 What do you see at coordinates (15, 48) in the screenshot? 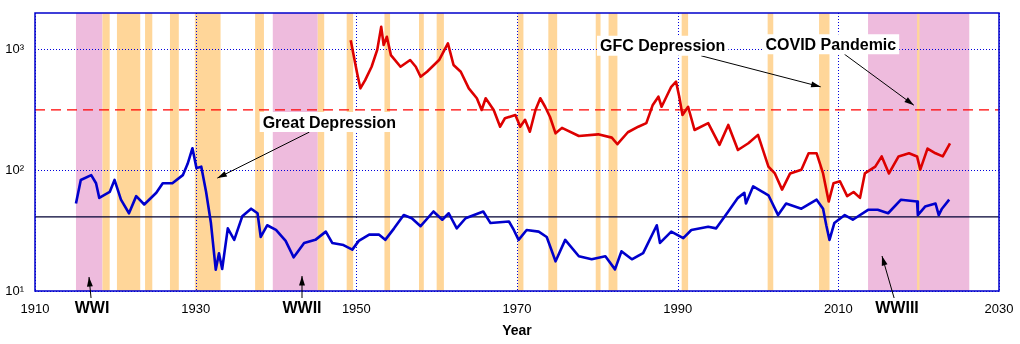
I see `y-tick-label: 10³` at bounding box center [15, 48].